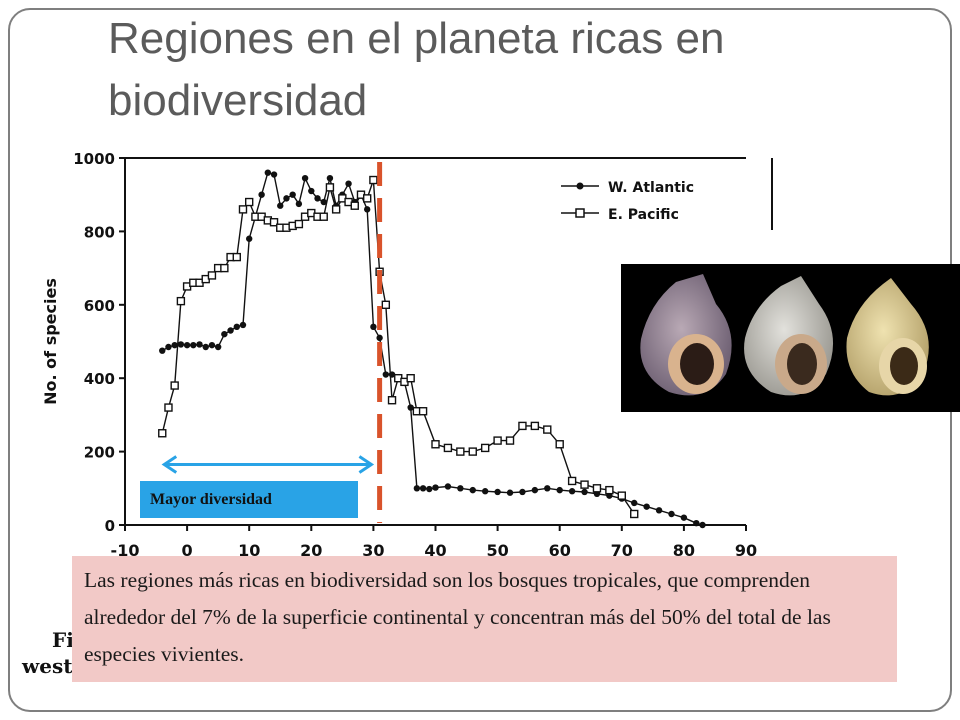  I want to click on figure-caption-fragment-2: west, so click(47, 666).